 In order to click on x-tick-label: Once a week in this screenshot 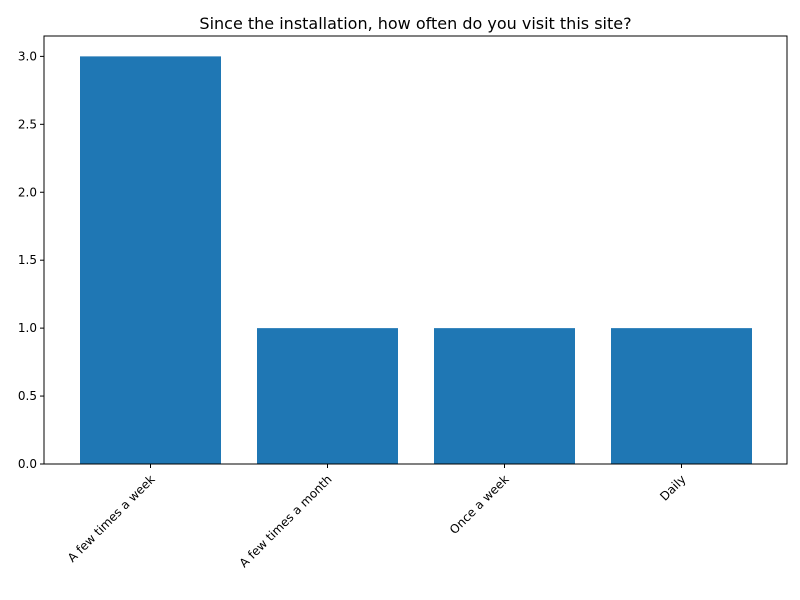, I will do `click(479, 504)`.